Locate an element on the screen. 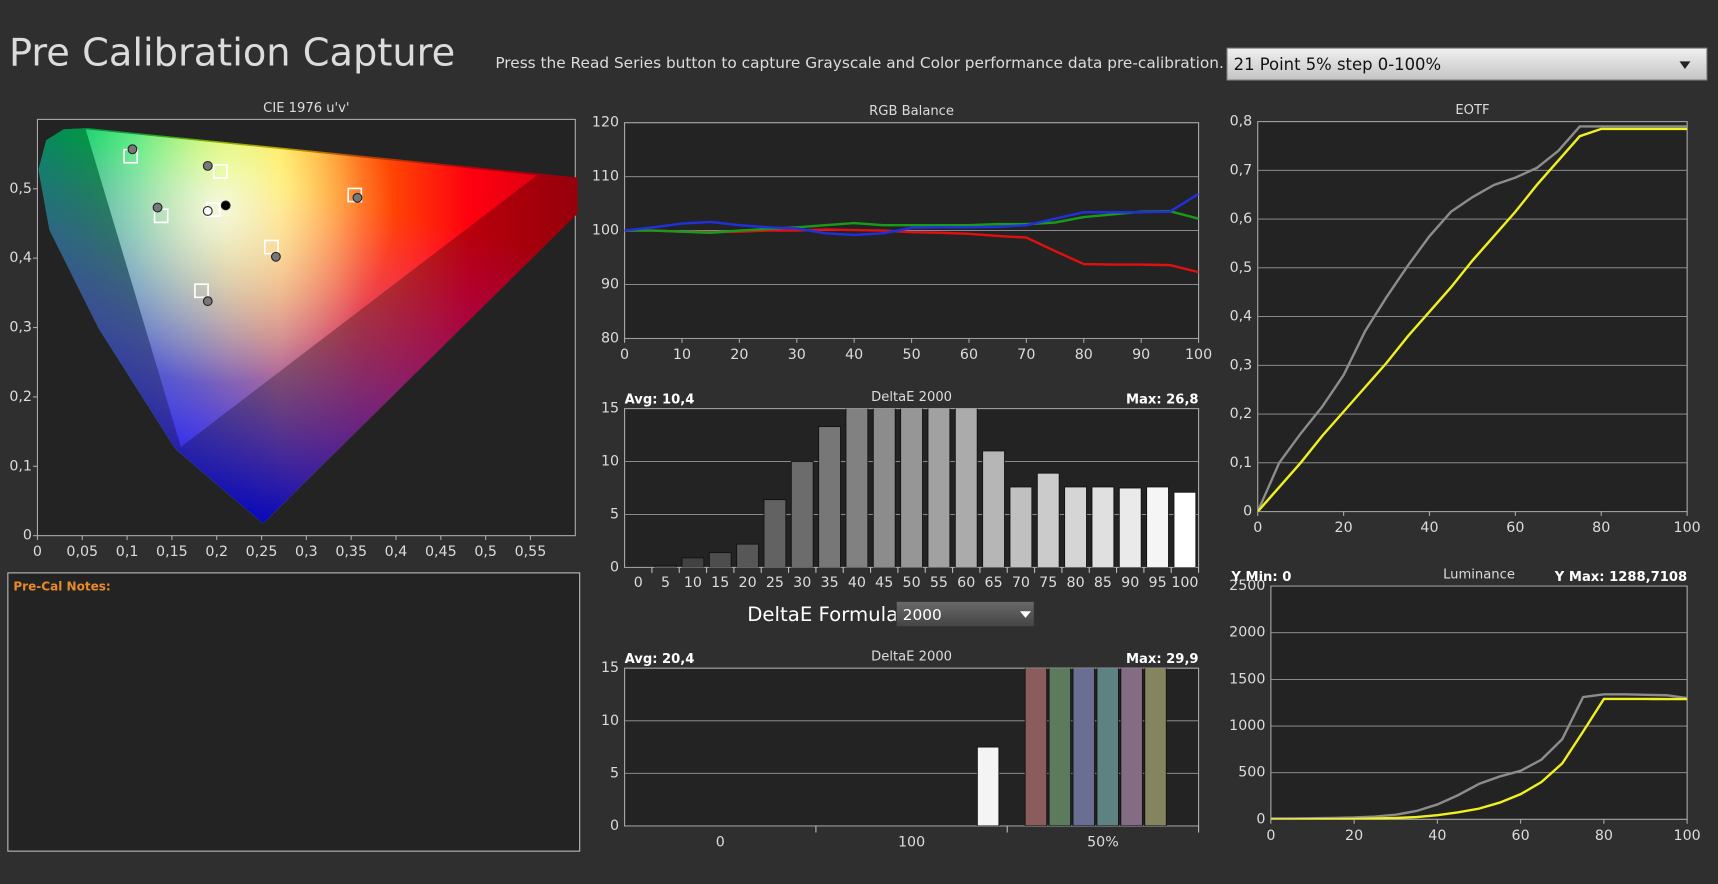  x-tick-label: 55 is located at coordinates (939, 583).